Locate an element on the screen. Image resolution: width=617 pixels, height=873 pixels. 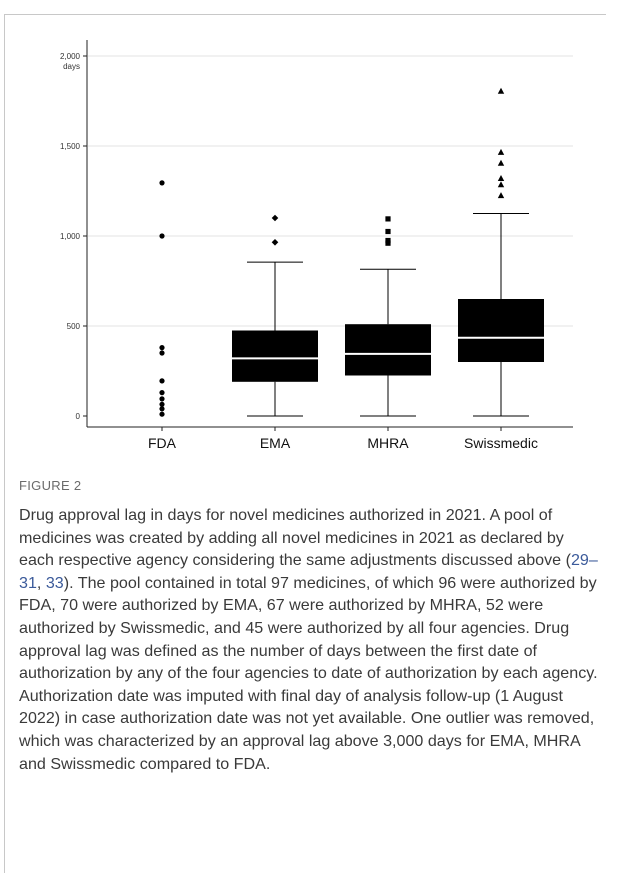
caption-ref-link: 33 is located at coordinates (54, 582).